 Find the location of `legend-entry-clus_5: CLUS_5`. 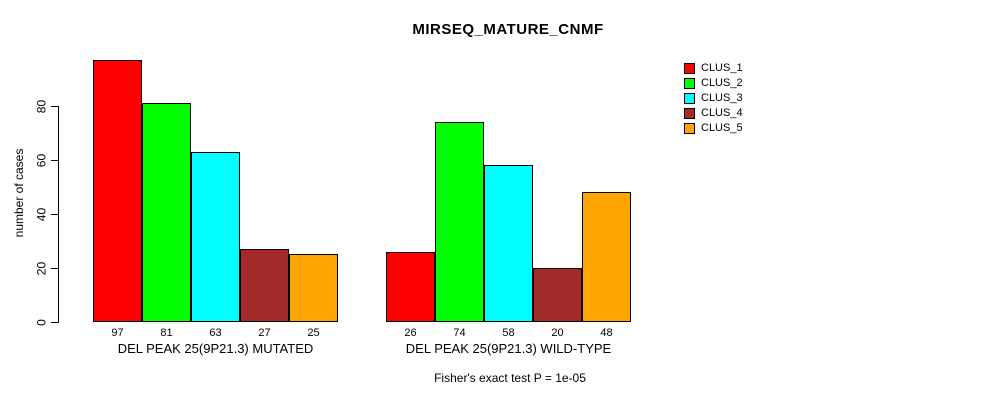

legend-entry-clus_5: CLUS_5 is located at coordinates (713, 128).